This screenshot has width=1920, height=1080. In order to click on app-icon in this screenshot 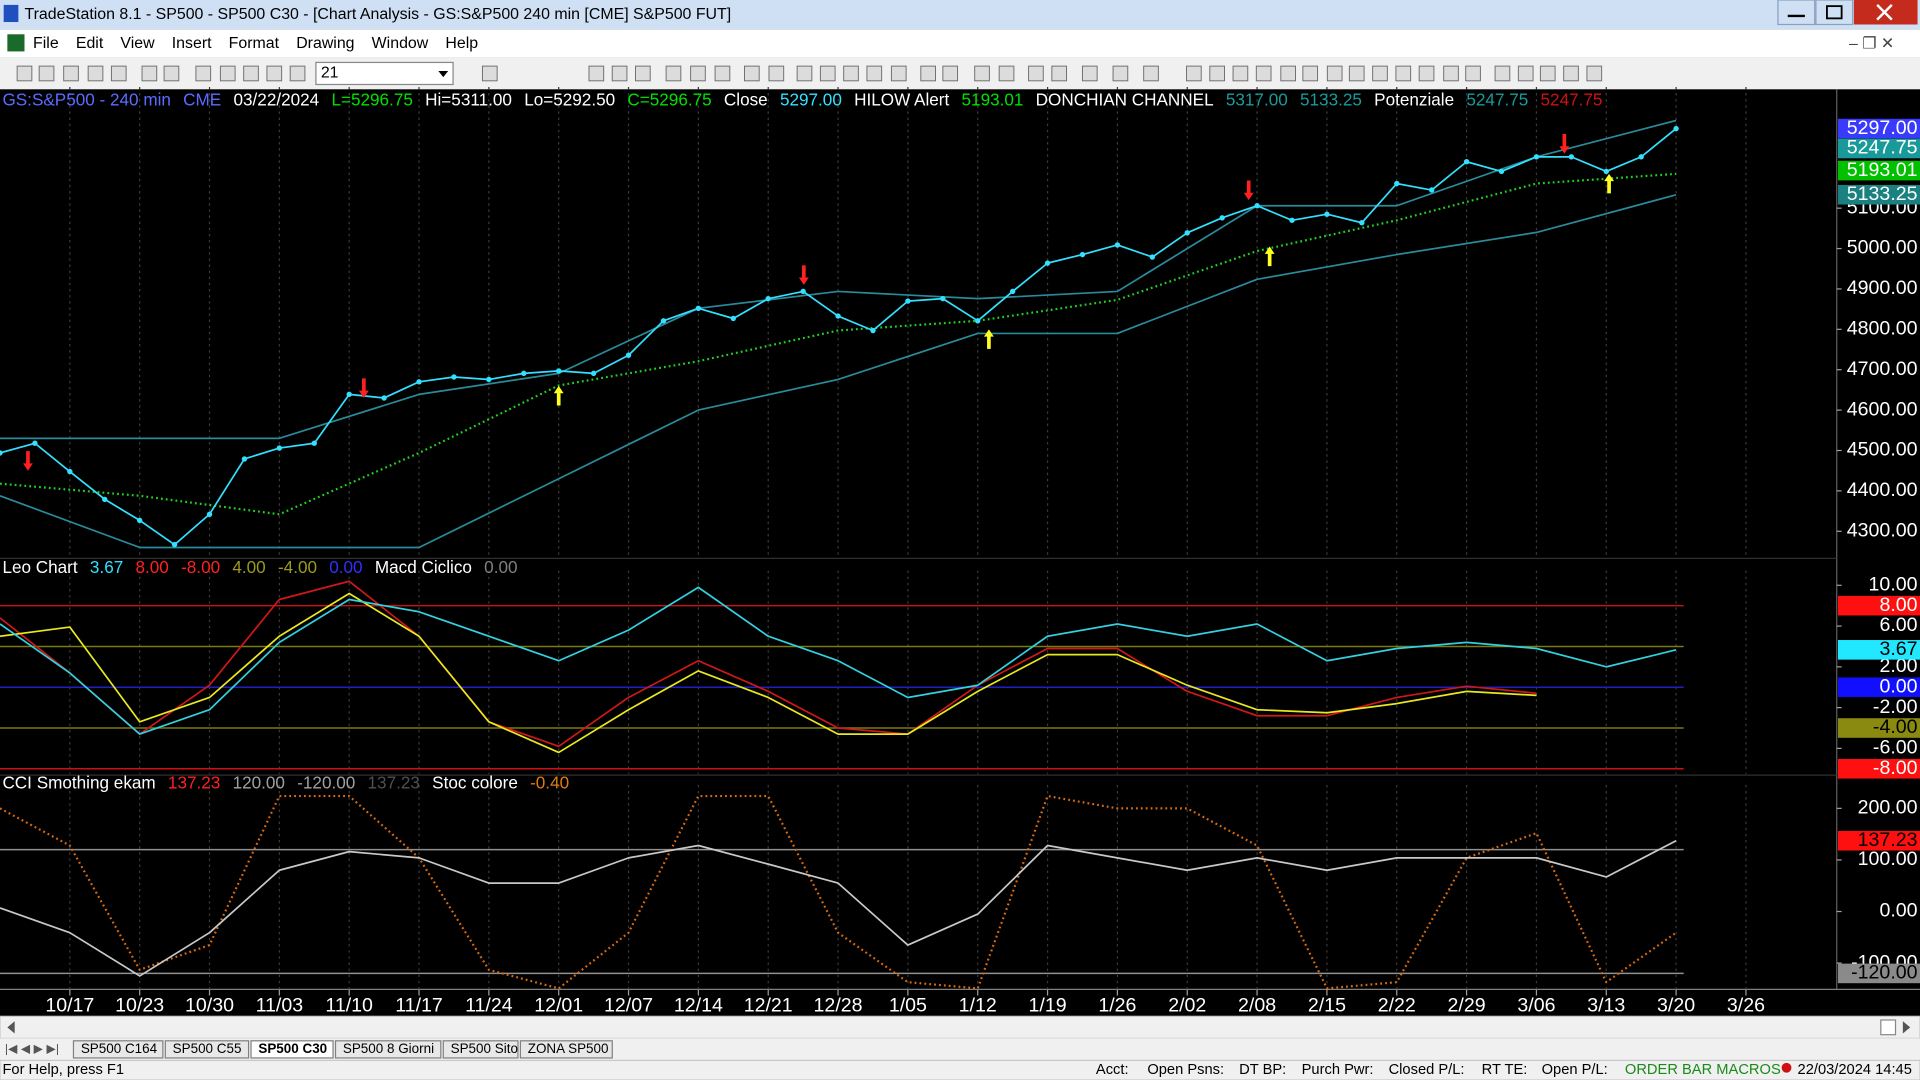, I will do `click(11, 13)`.